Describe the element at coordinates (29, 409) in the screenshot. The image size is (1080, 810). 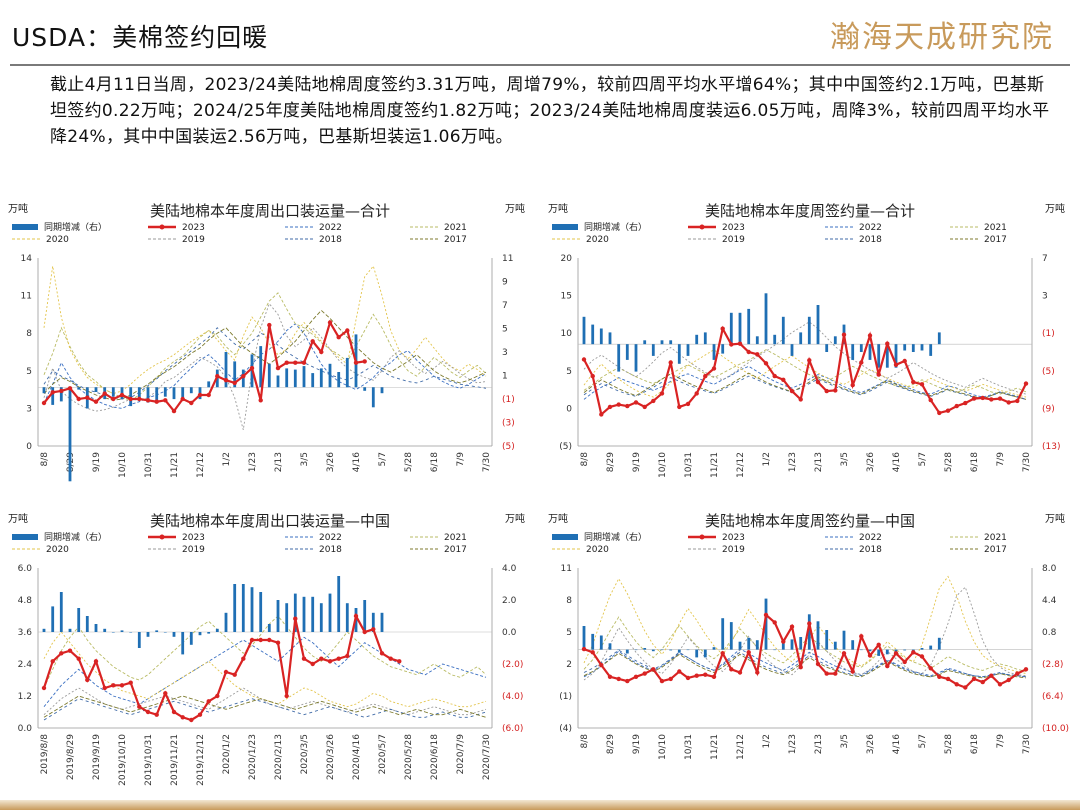
I see `y-tick-left: 3` at that location.